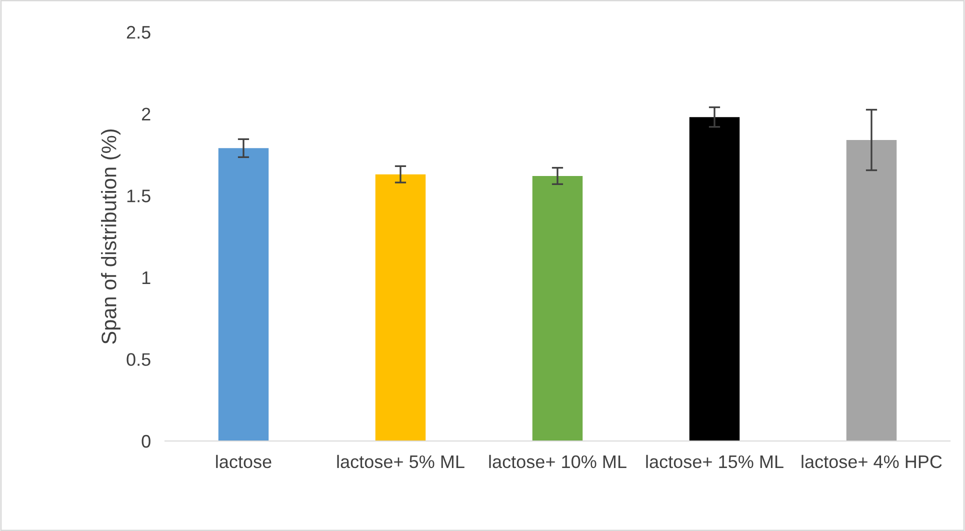  What do you see at coordinates (557, 461) in the screenshot?
I see `x-tick-label: lactose+ 10% ML` at bounding box center [557, 461].